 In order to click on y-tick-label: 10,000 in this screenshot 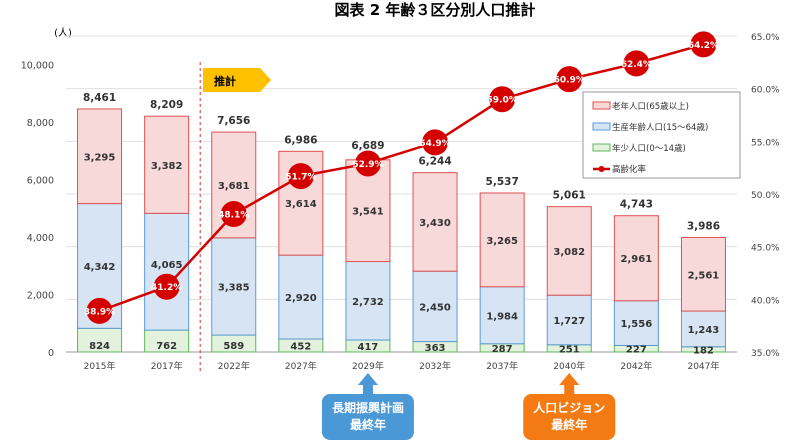, I will do `click(37, 66)`.